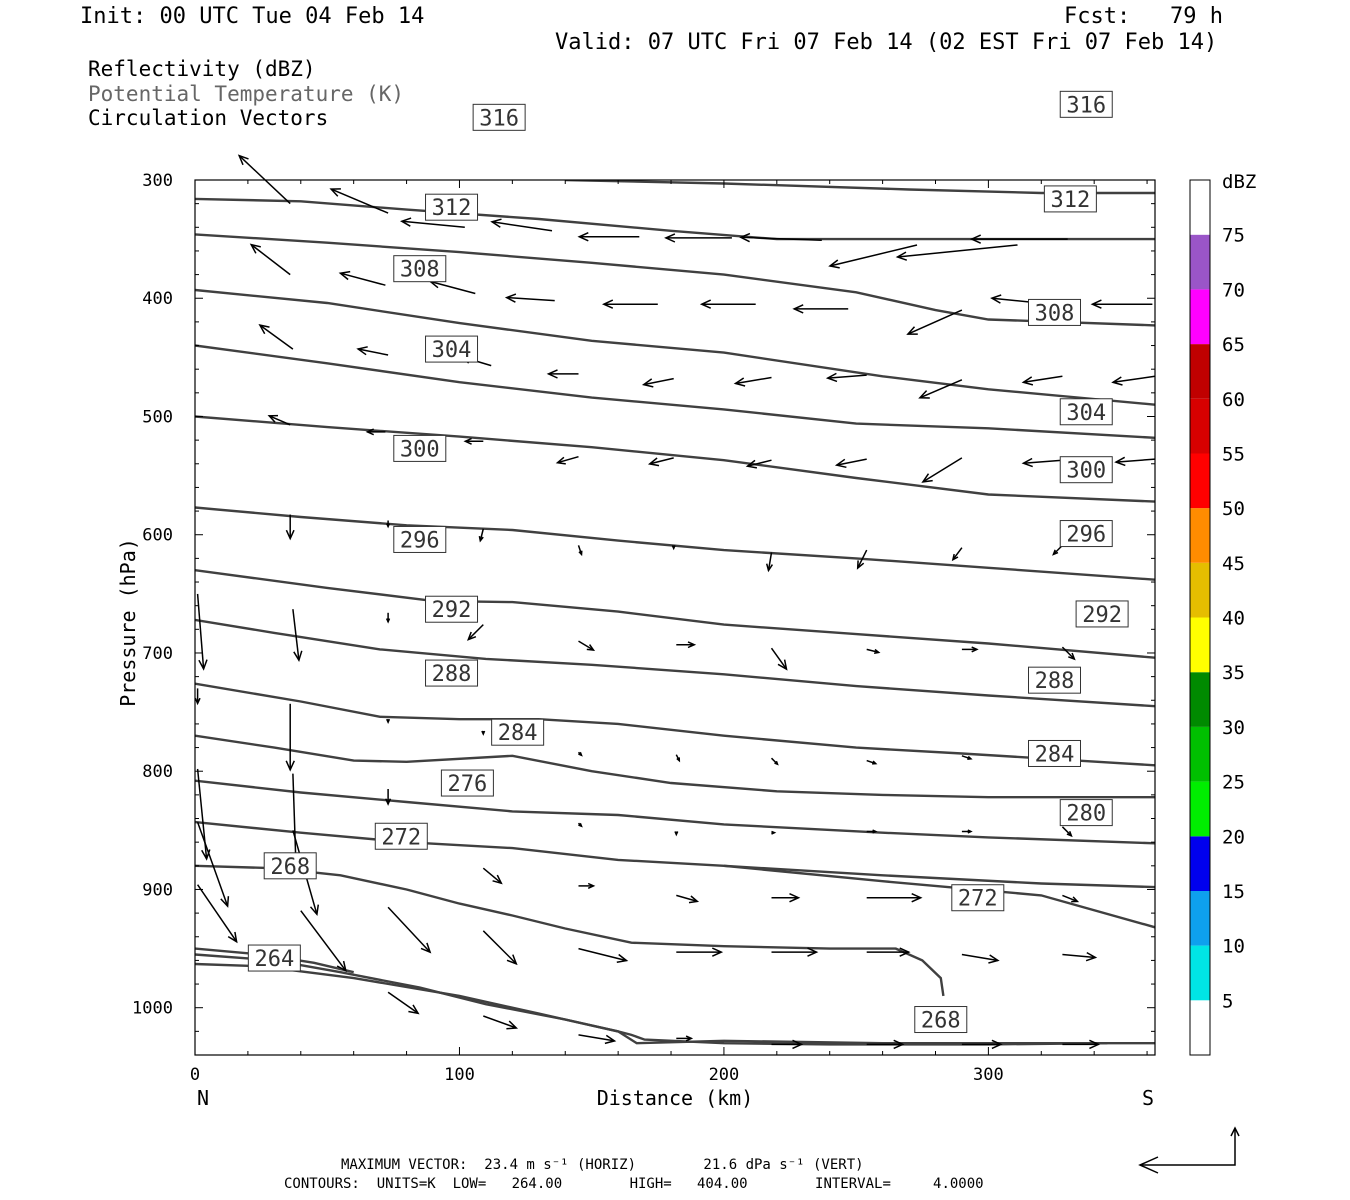  What do you see at coordinates (1227, 1001) in the screenshot?
I see `colorbar-tick-label: 5` at bounding box center [1227, 1001].